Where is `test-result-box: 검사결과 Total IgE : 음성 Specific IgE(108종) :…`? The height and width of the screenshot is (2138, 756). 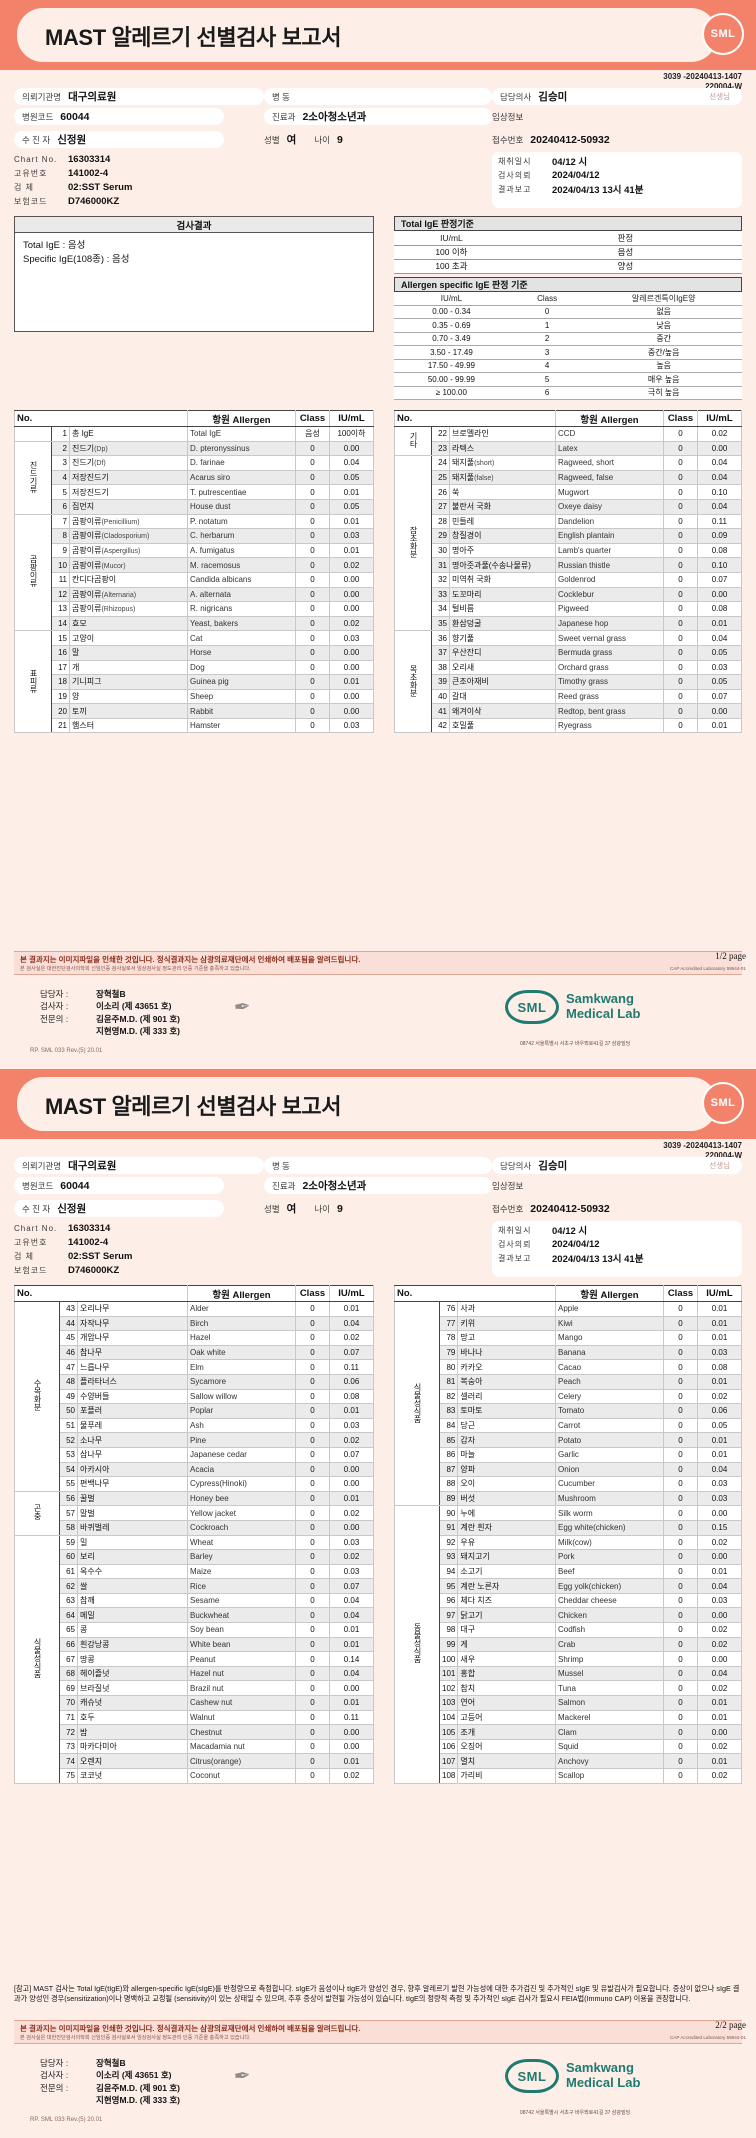 test-result-box: 검사결과 Total IgE : 음성 Specific IgE(108종) :… is located at coordinates (194, 274).